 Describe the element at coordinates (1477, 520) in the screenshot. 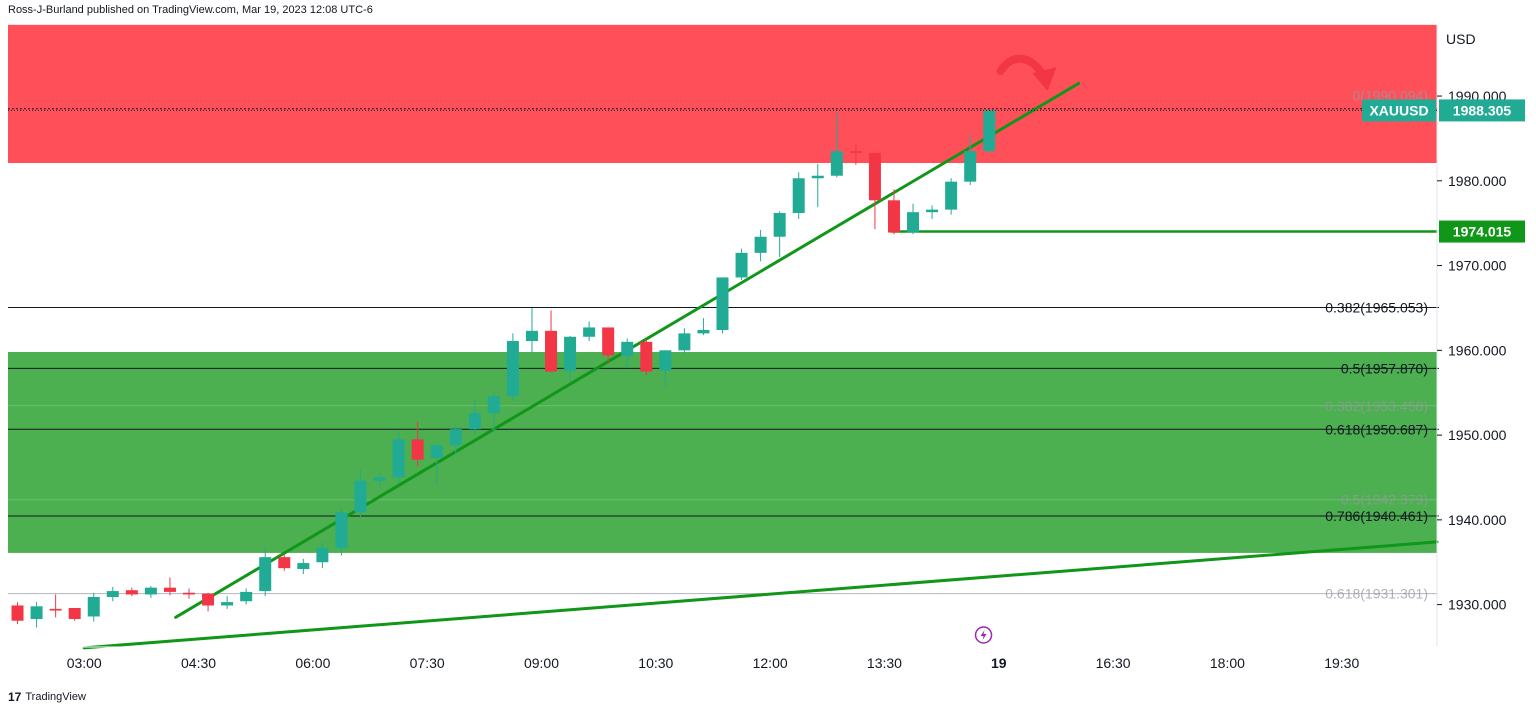

I see `y-tick-label: 1940.000` at that location.